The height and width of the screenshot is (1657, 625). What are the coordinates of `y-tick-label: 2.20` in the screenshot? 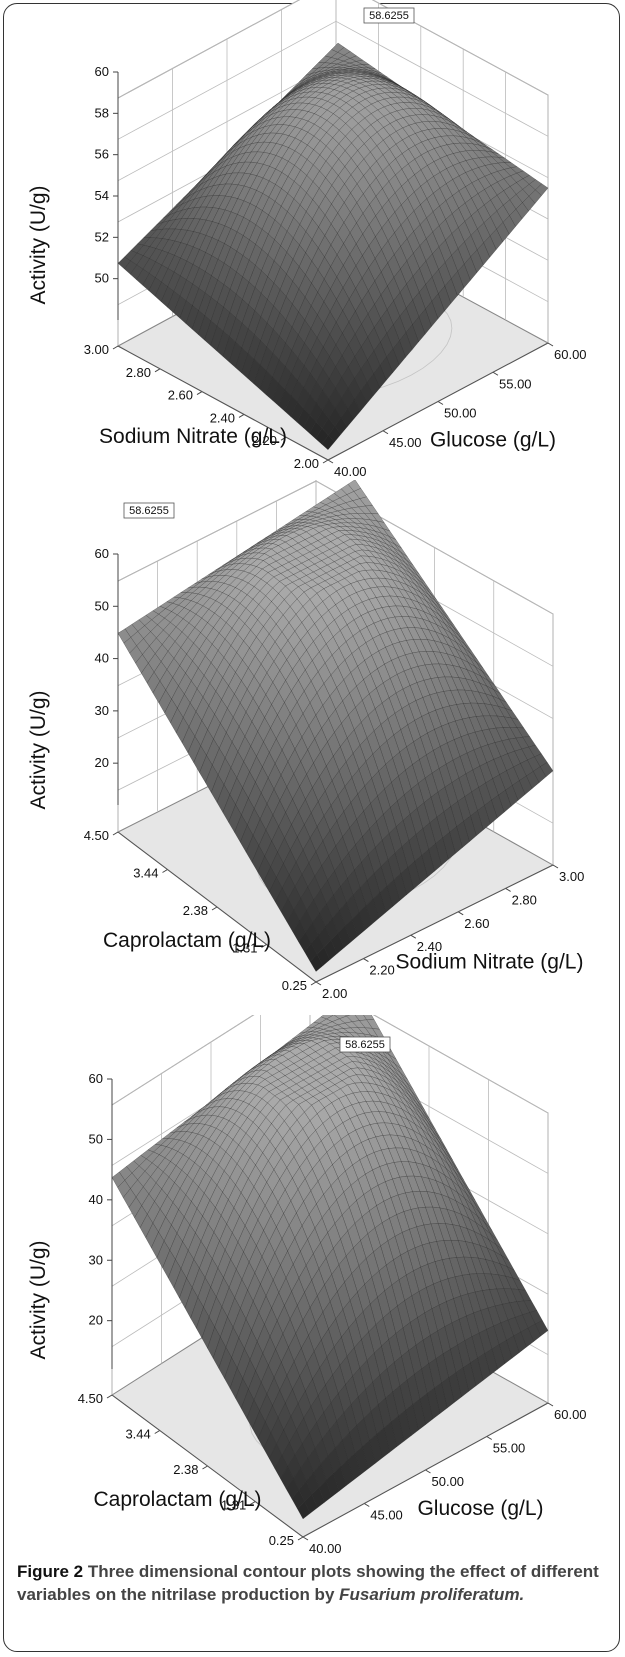 It's located at (264, 440).